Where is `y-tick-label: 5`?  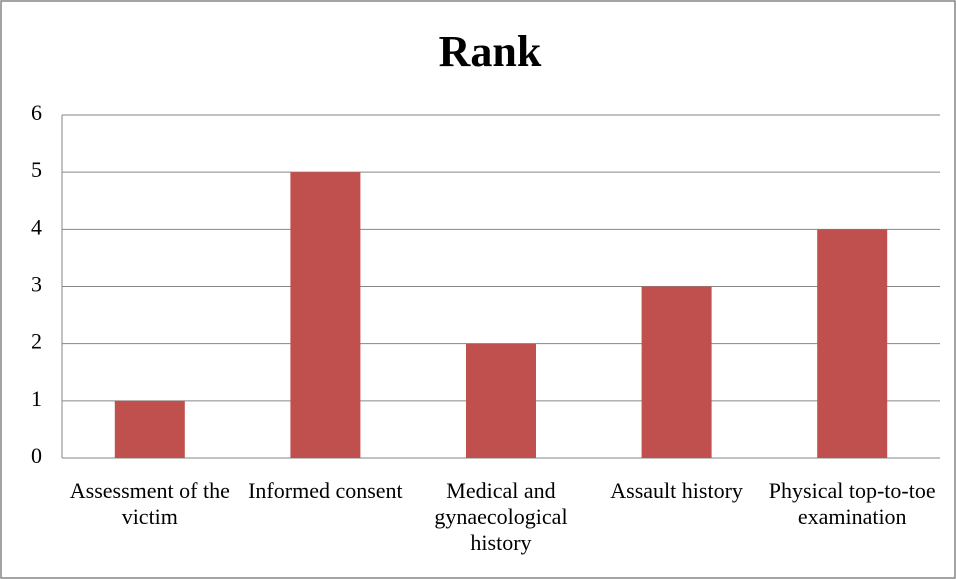
y-tick-label: 5 is located at coordinates (36, 169).